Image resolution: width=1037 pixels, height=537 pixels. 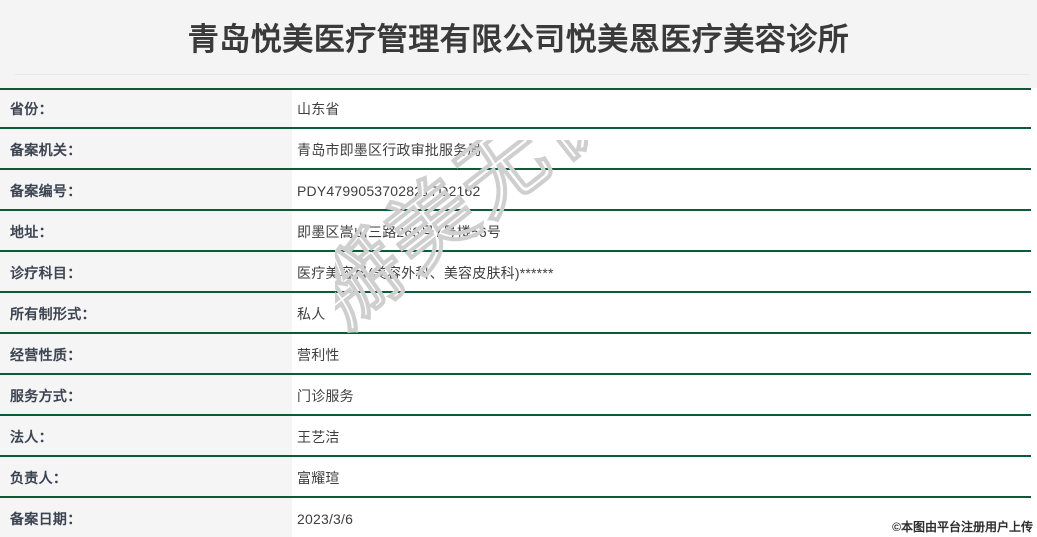 I want to click on table-row: 经营性质： 营利性, so click(x=518, y=354).